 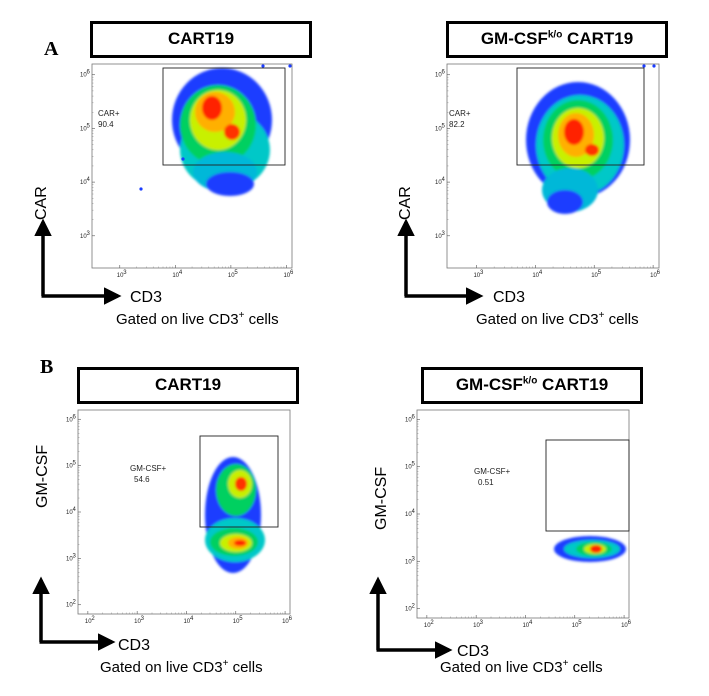 What do you see at coordinates (486, 482) in the screenshot?
I see `gate-percent: 0.51` at bounding box center [486, 482].